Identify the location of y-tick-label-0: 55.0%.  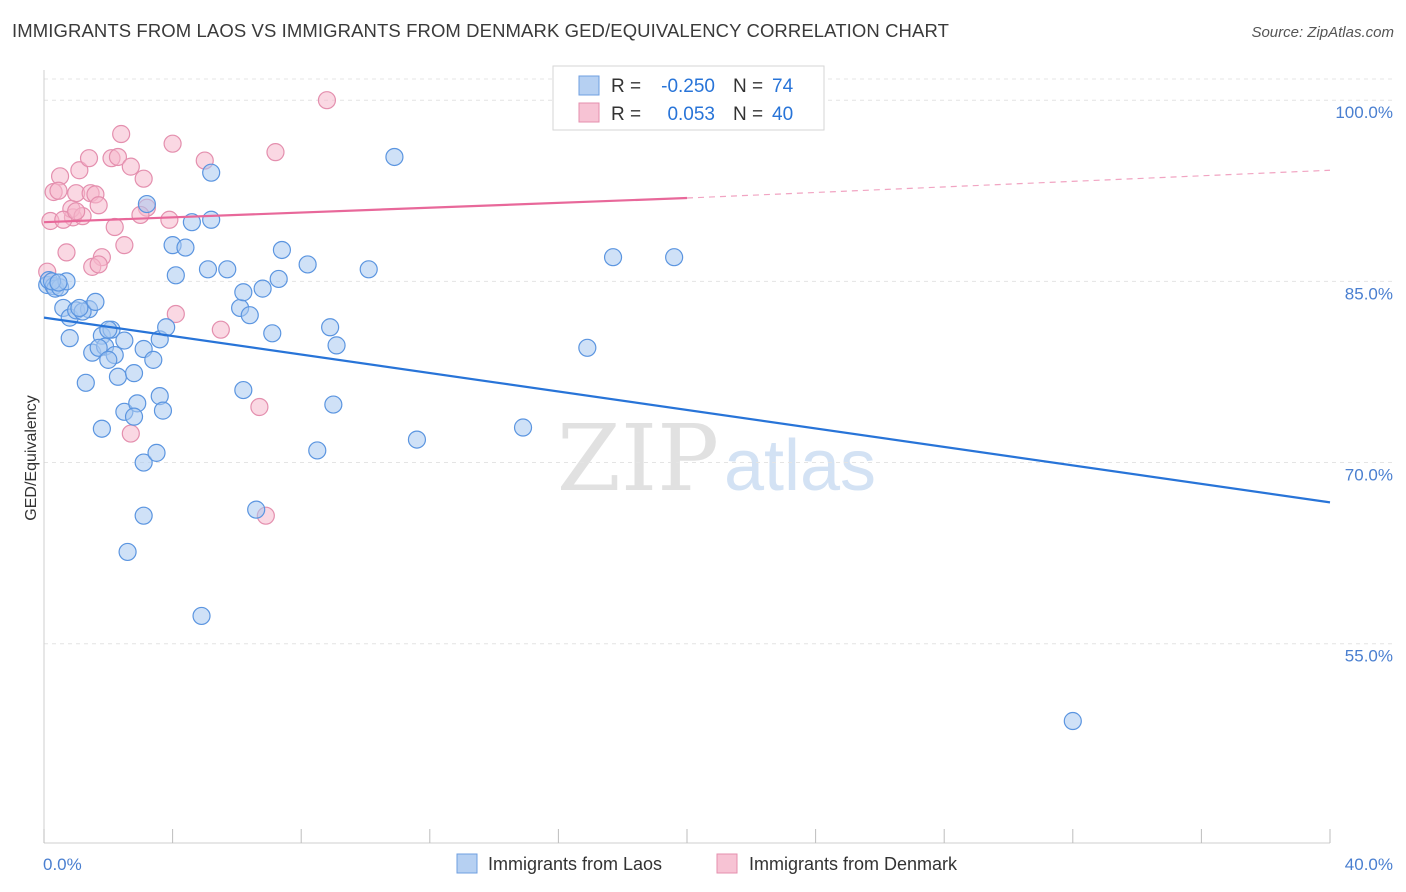
(1369, 656).